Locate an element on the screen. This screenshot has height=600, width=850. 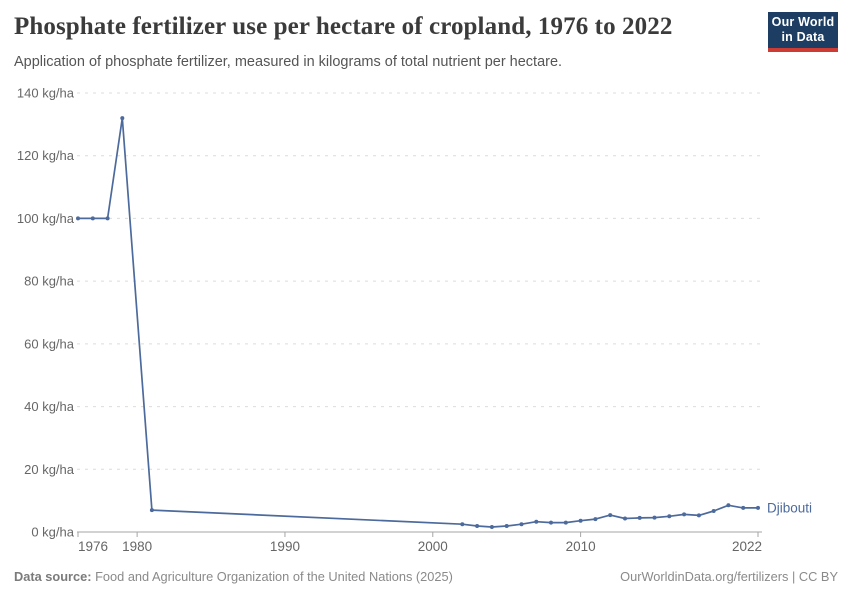
license-link: CC BY is located at coordinates (818, 576).